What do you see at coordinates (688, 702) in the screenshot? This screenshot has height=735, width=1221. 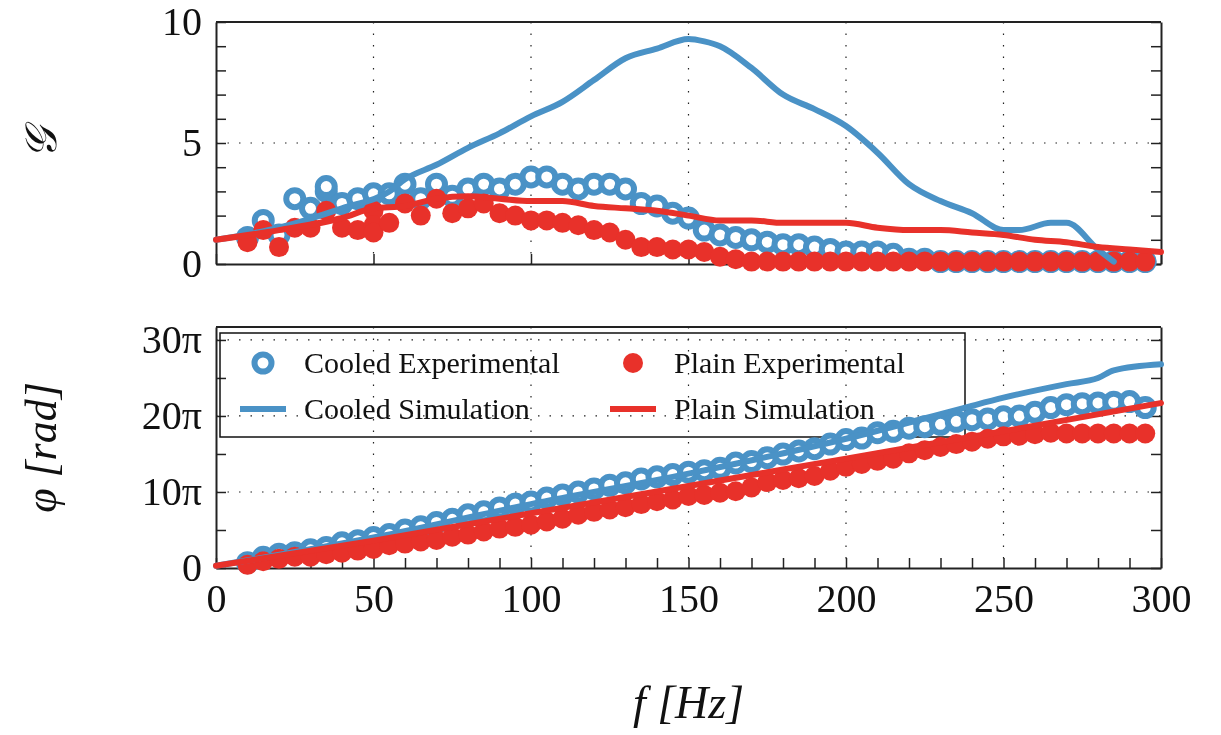 I see `x-axis-title: f [Hz]` at bounding box center [688, 702].